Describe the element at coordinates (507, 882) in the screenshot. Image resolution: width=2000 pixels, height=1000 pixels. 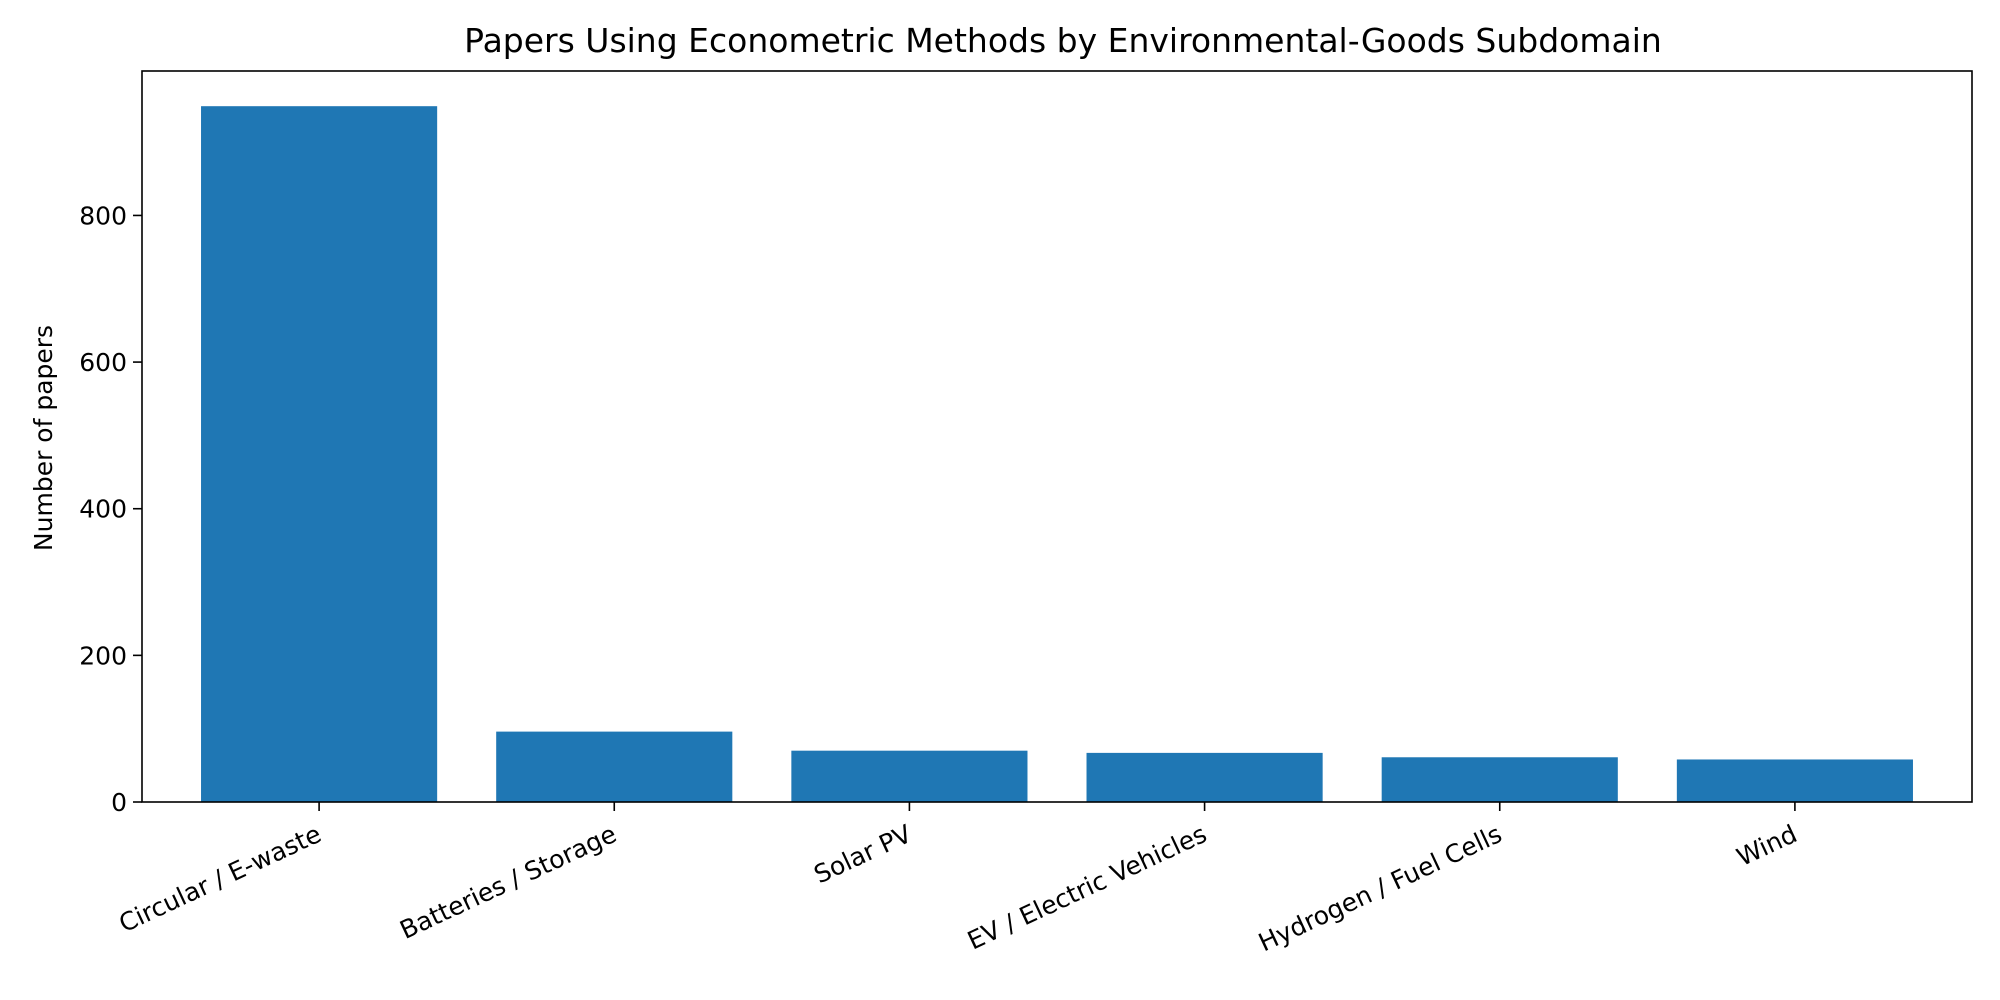
I see `x-tick-label: Batteries / Storage` at that location.